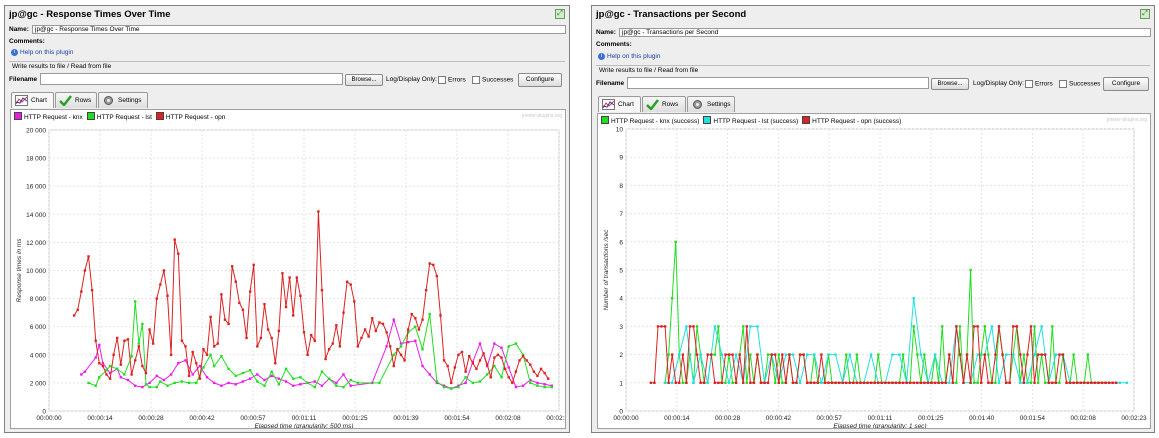 This screenshot has height=438, width=1159. Describe the element at coordinates (621, 242) in the screenshot. I see `y-tick-label: 6` at that location.